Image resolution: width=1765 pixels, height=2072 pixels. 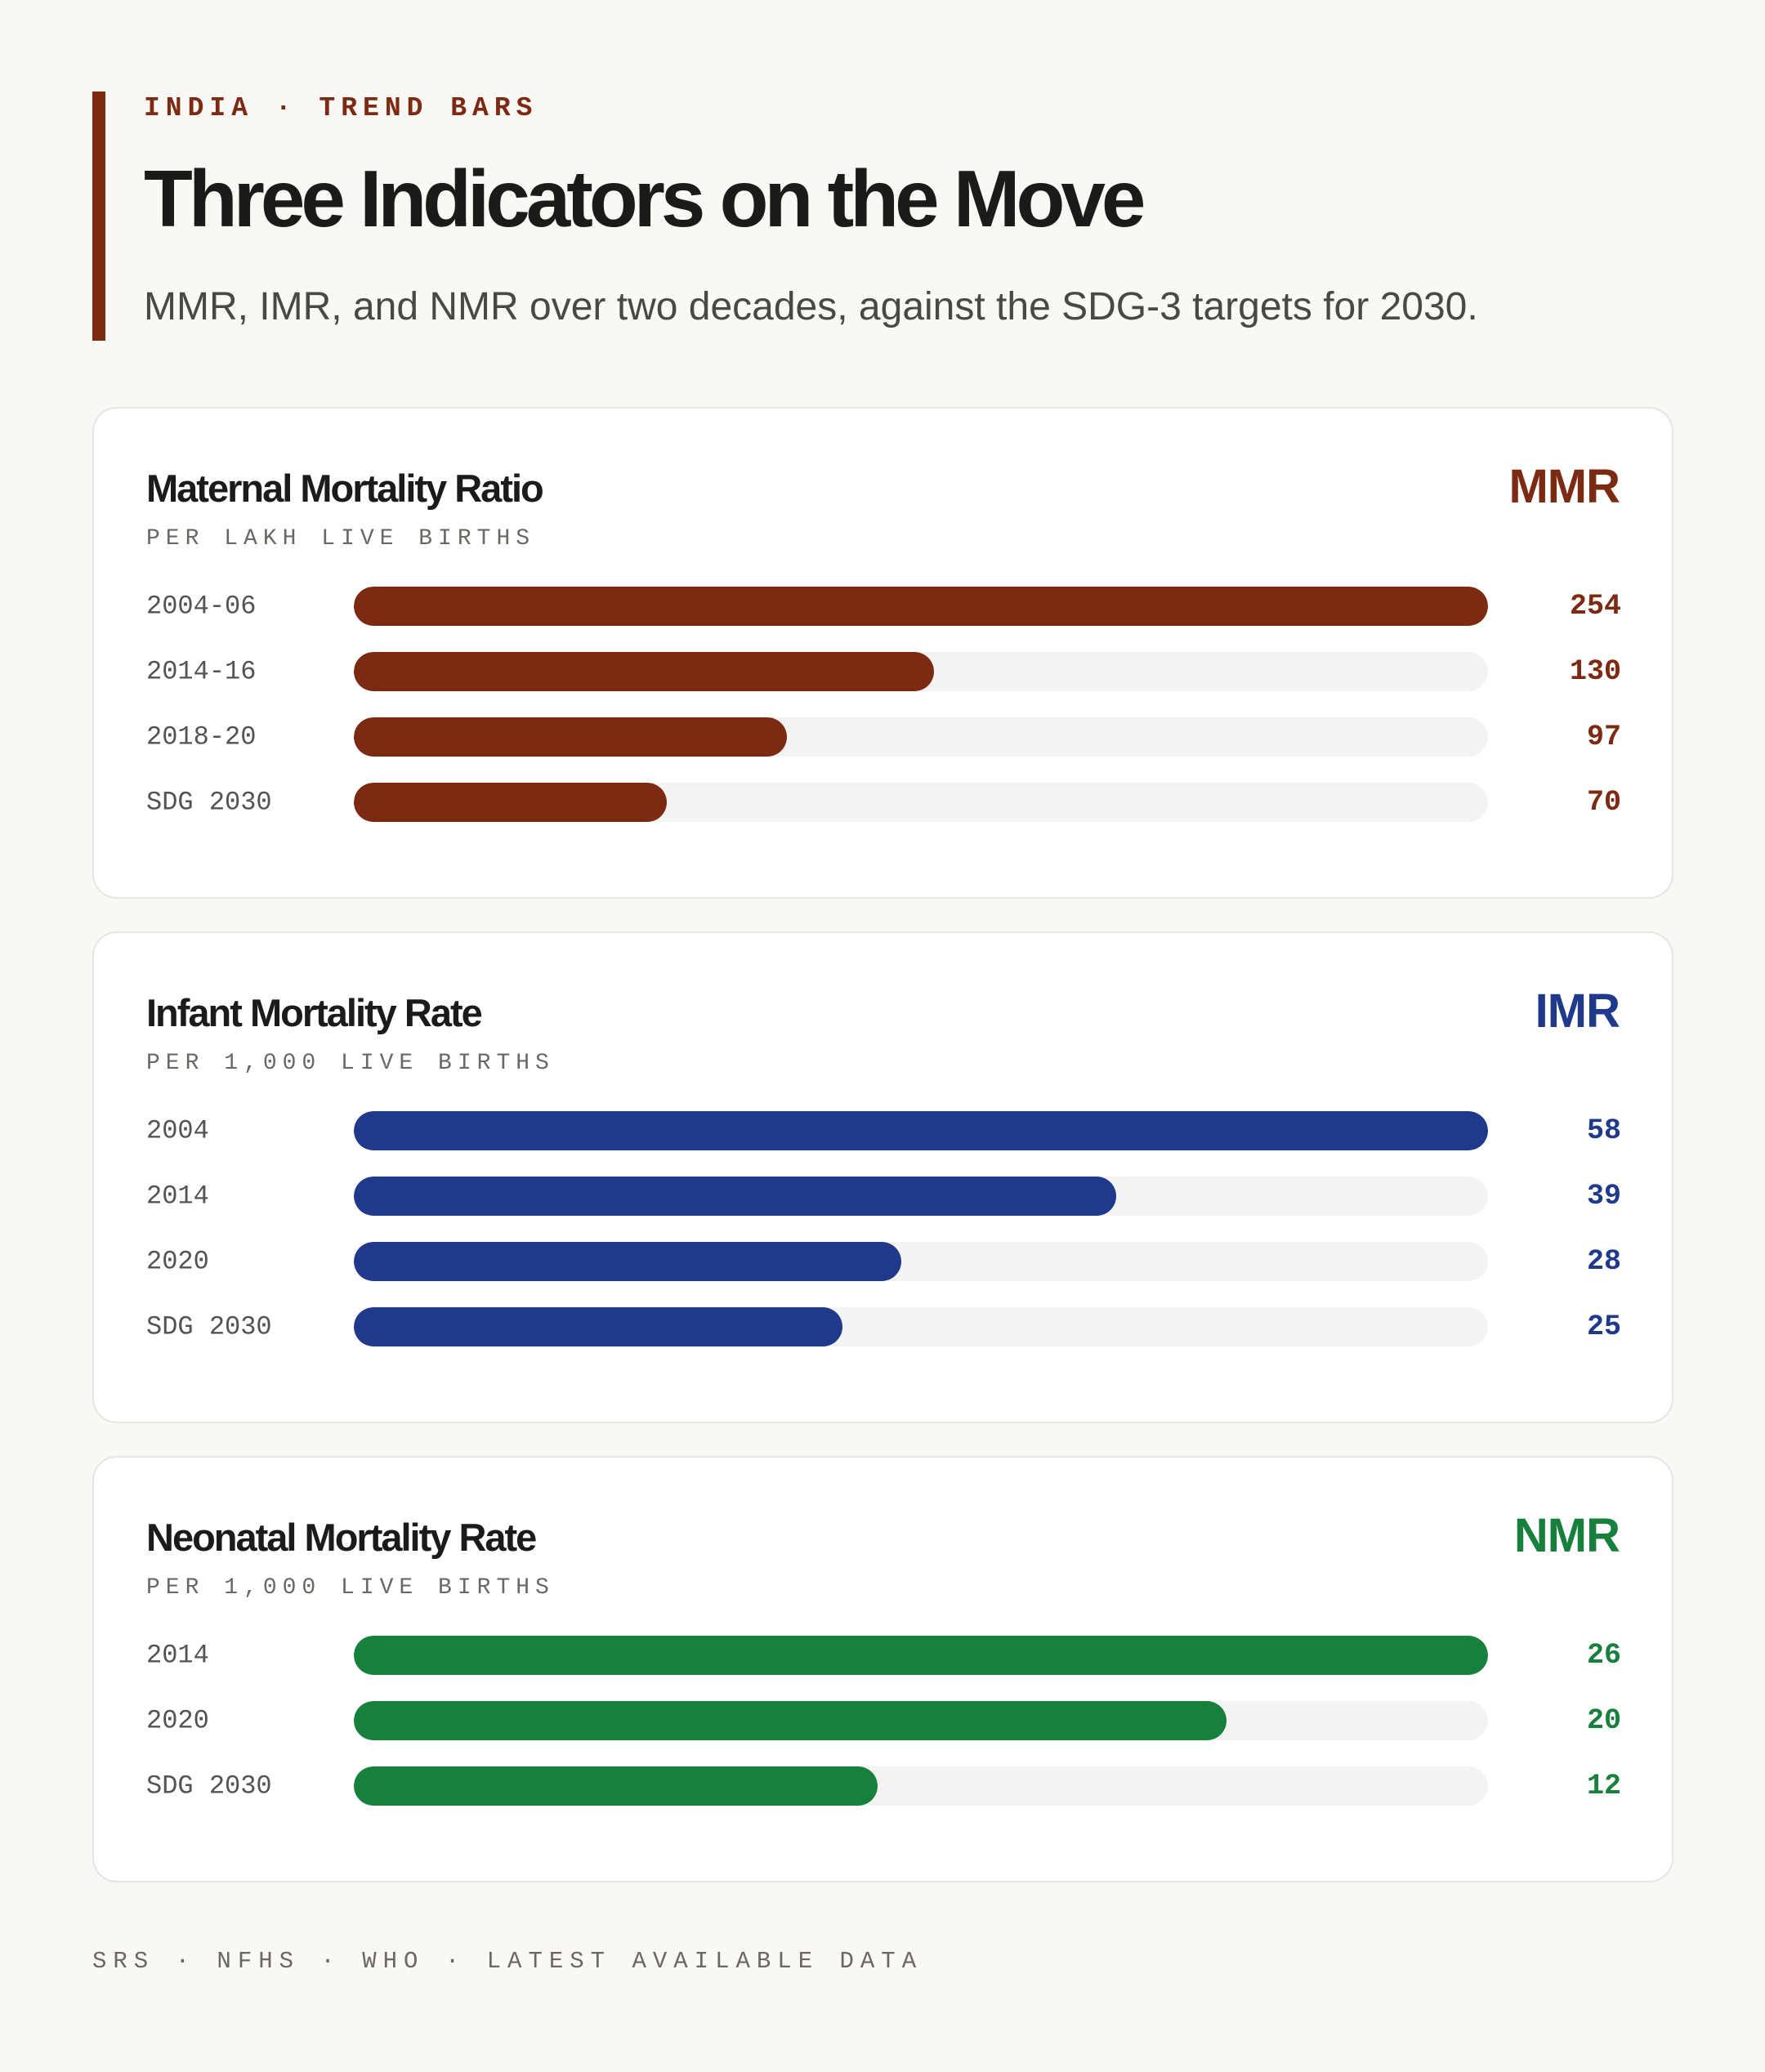 I want to click on value-label: 39, so click(x=1604, y=1196).